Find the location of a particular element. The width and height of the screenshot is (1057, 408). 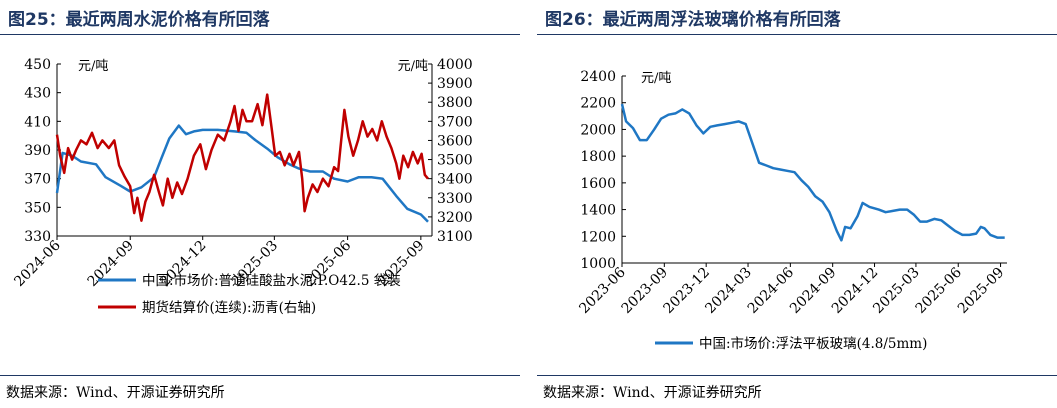

y-tick-label-right: 3600 is located at coordinates (455, 141).